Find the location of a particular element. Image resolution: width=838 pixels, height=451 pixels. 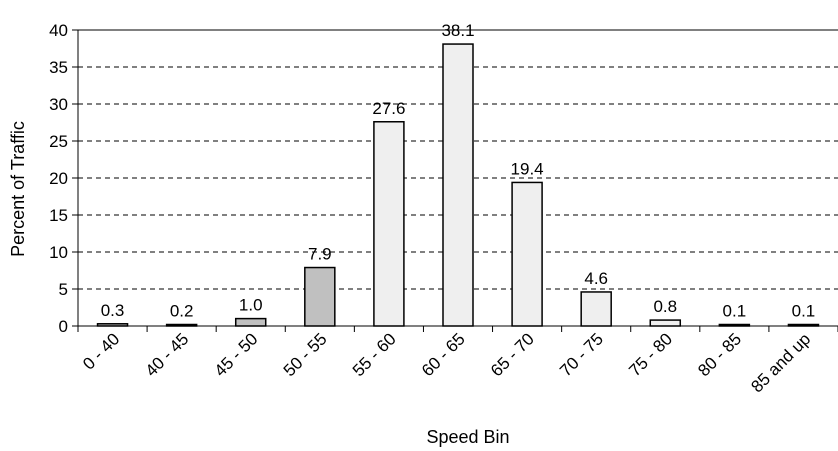

x-tick-label: 70 - 75 is located at coordinates (581, 354).